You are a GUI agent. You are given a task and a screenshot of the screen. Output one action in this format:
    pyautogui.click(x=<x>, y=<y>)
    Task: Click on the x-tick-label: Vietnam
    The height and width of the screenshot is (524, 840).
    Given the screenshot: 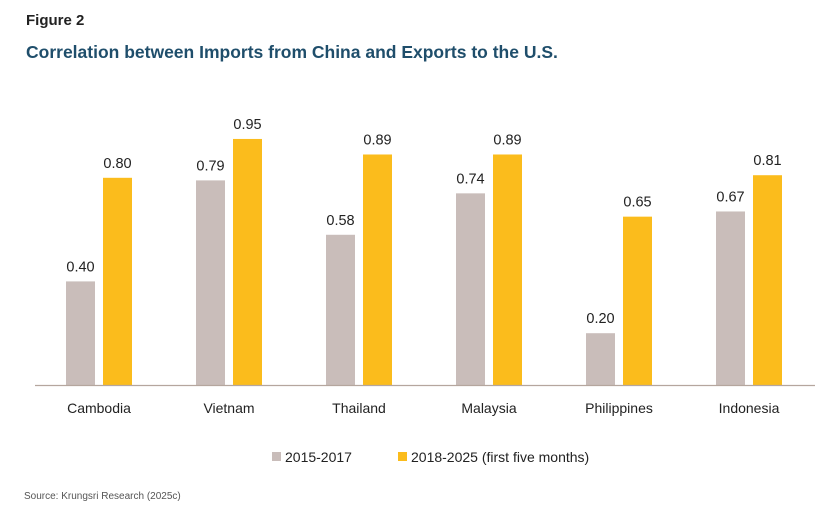 What is the action you would take?
    pyautogui.click(x=228, y=408)
    